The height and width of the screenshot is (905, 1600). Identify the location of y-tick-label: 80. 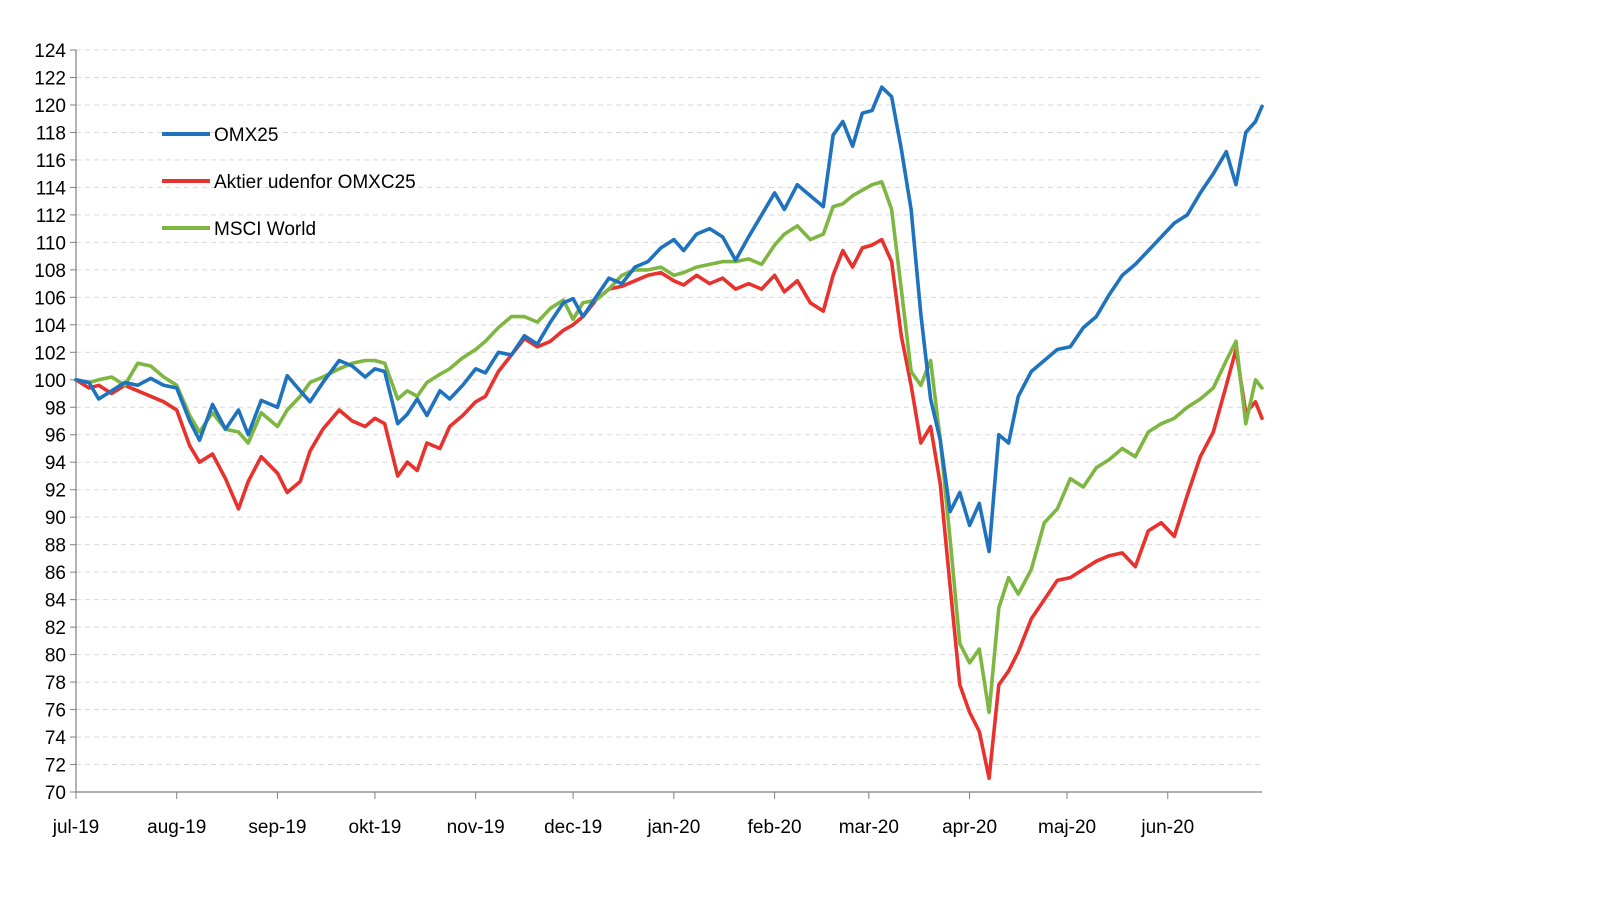
(55, 656).